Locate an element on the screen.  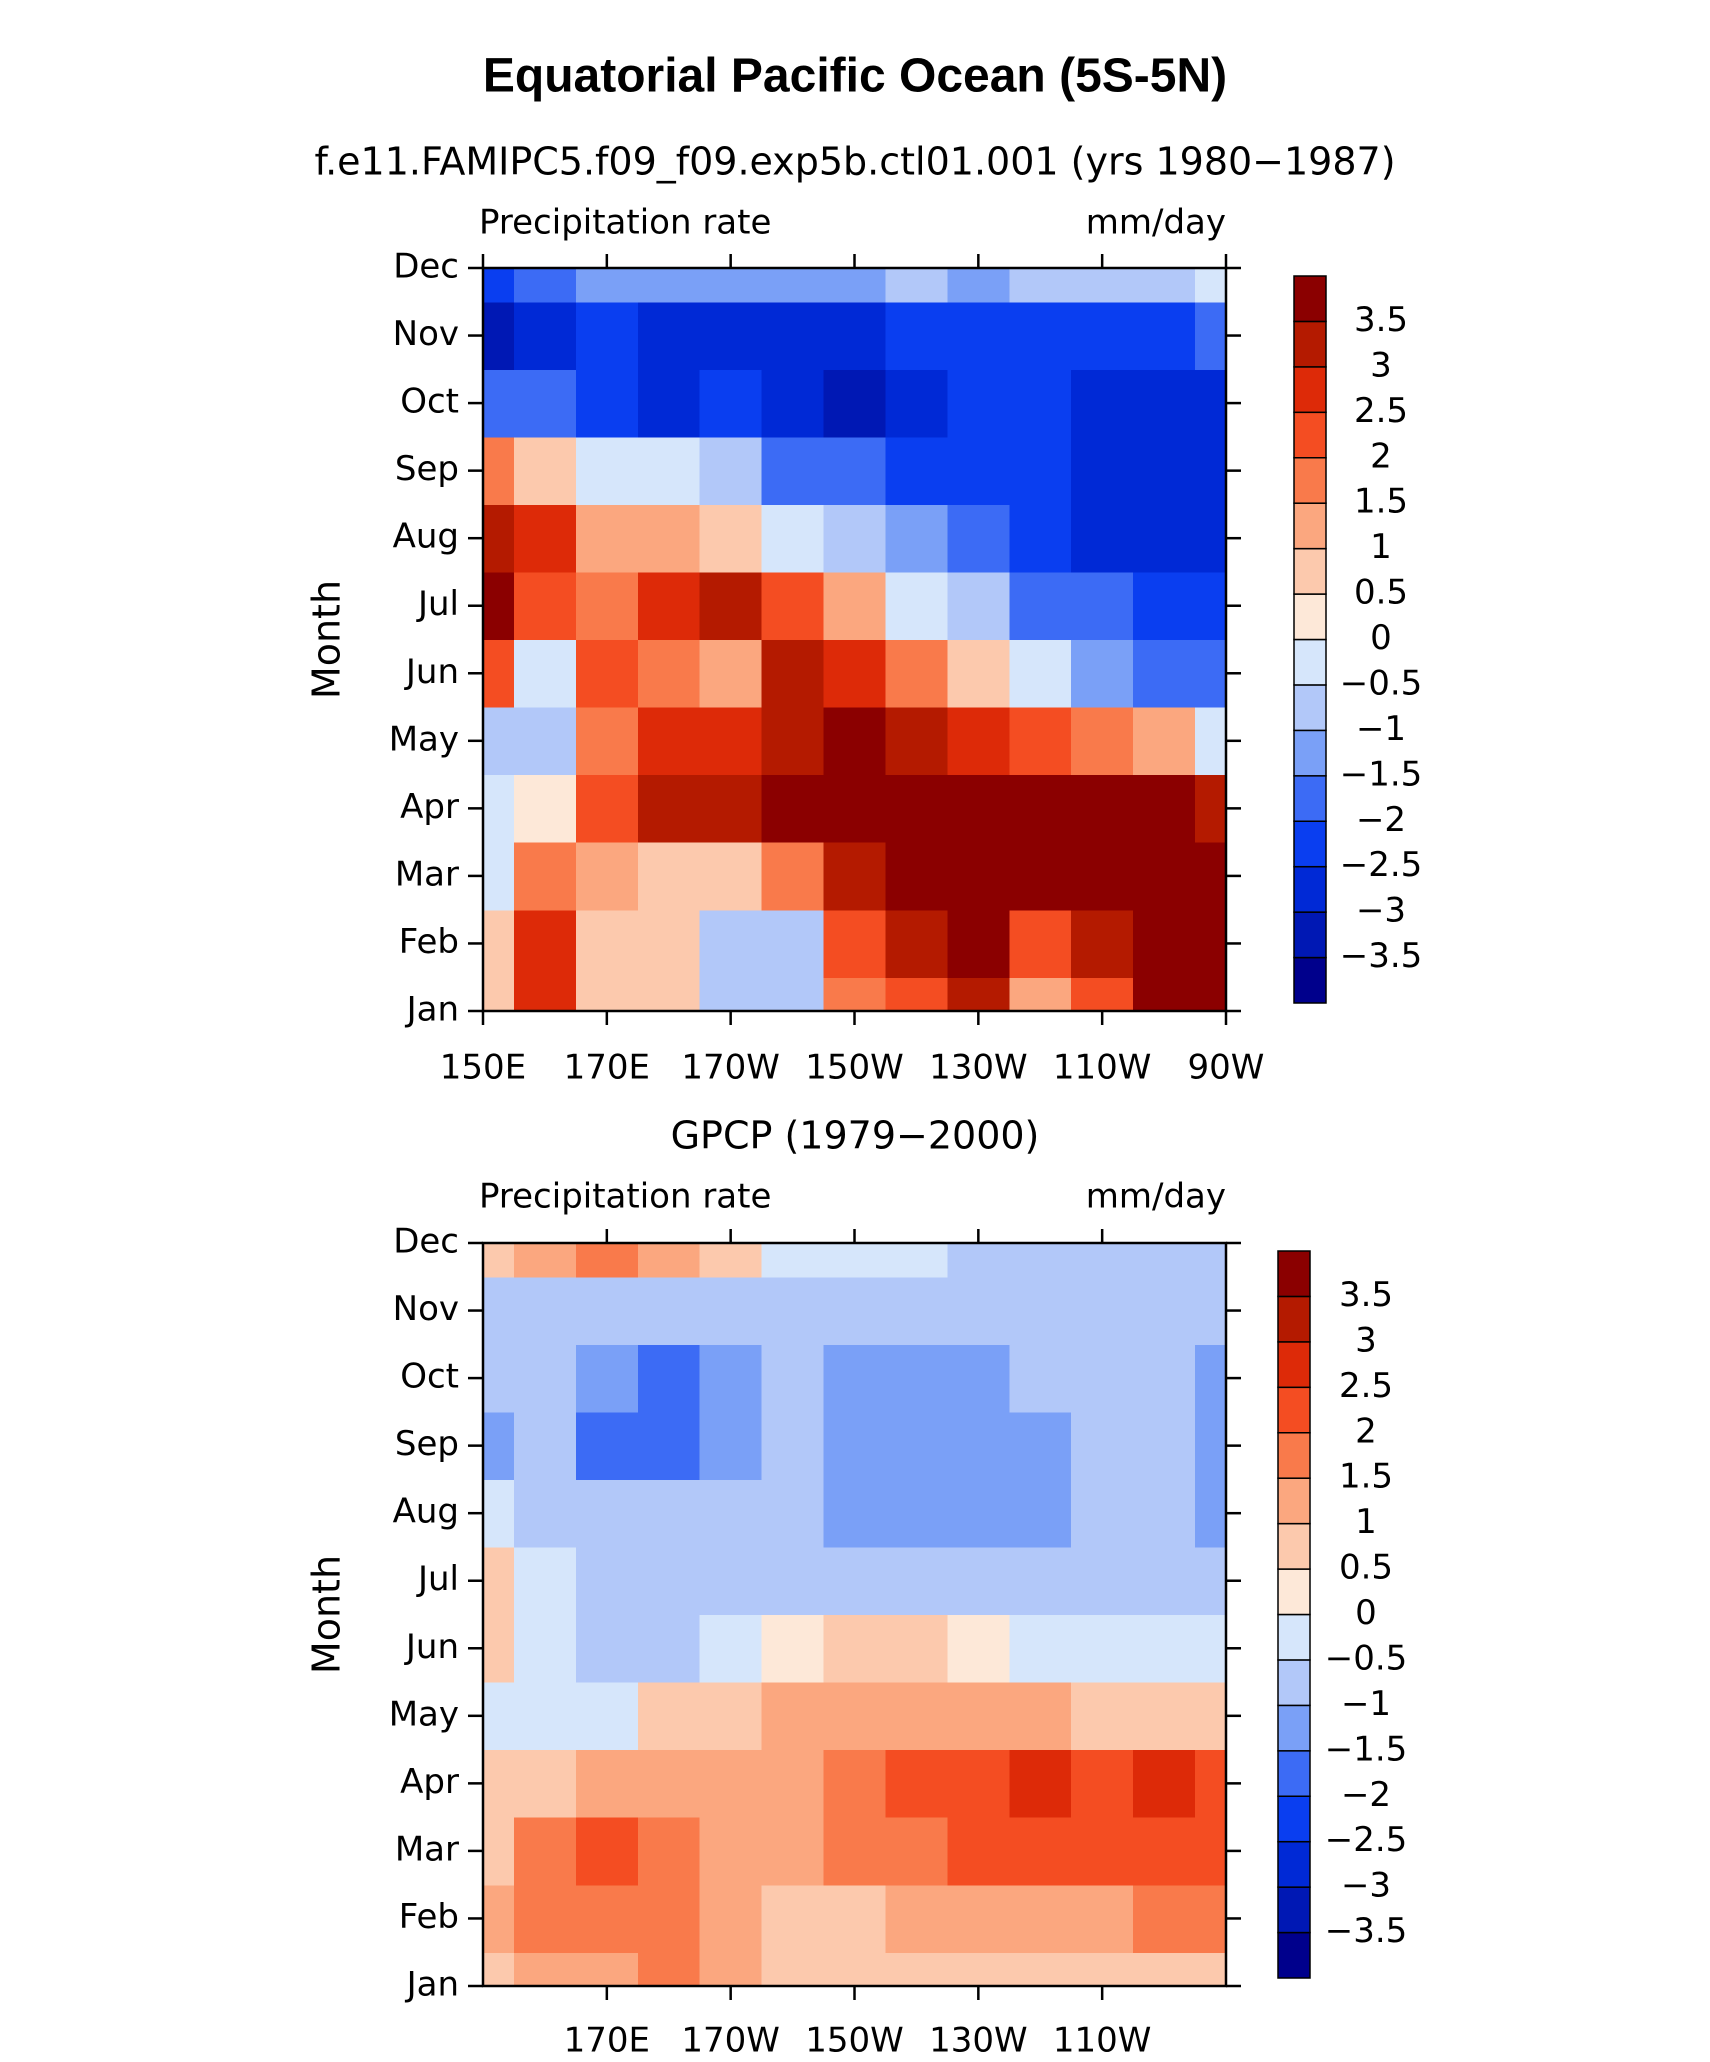
y-tick-label: May is located at coordinates (424, 739).